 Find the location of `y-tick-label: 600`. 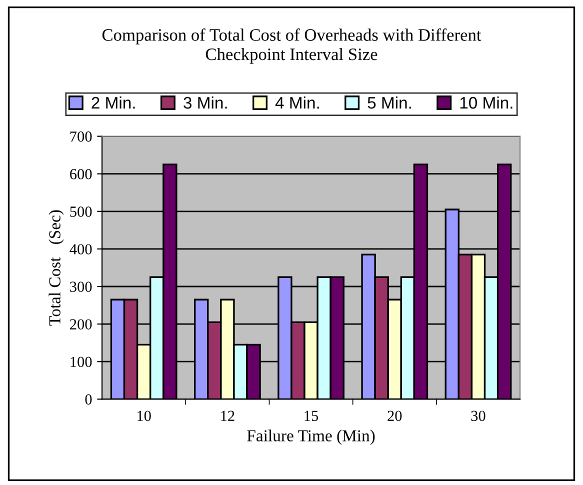

y-tick-label: 600 is located at coordinates (81, 174).